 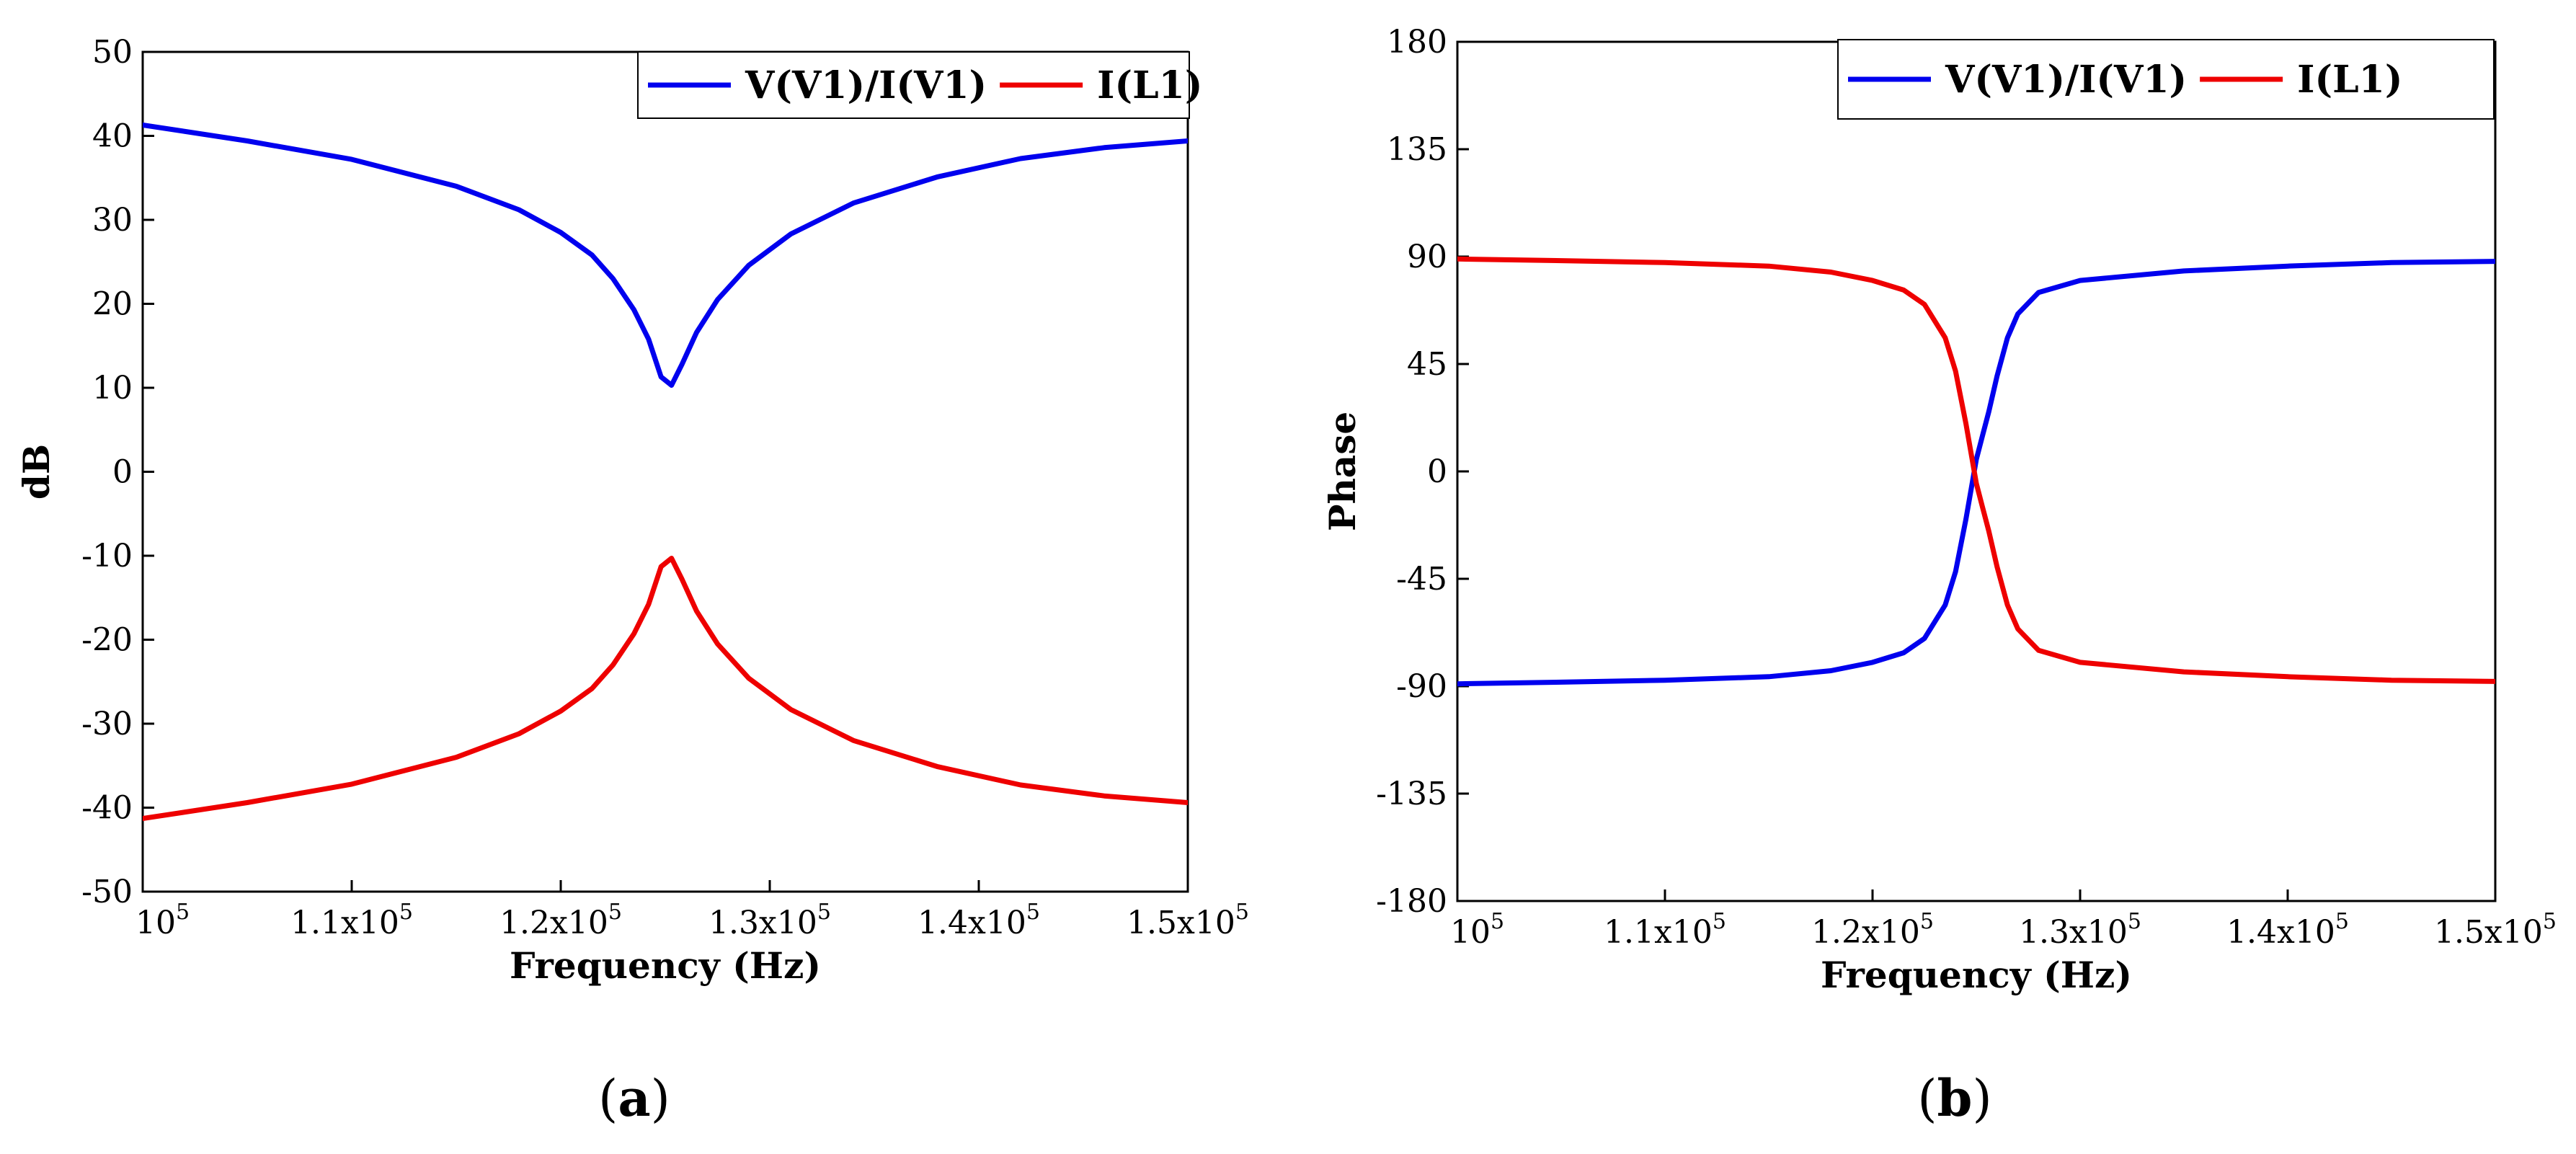 What do you see at coordinates (112, 220) in the screenshot?
I see `panel-a-y-tick-label: 30` at bounding box center [112, 220].